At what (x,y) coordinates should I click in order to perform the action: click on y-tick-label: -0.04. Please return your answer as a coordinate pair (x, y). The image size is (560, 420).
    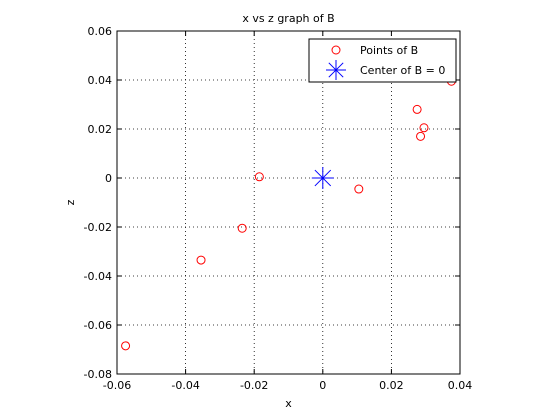
    Looking at the image, I should click on (98, 276).